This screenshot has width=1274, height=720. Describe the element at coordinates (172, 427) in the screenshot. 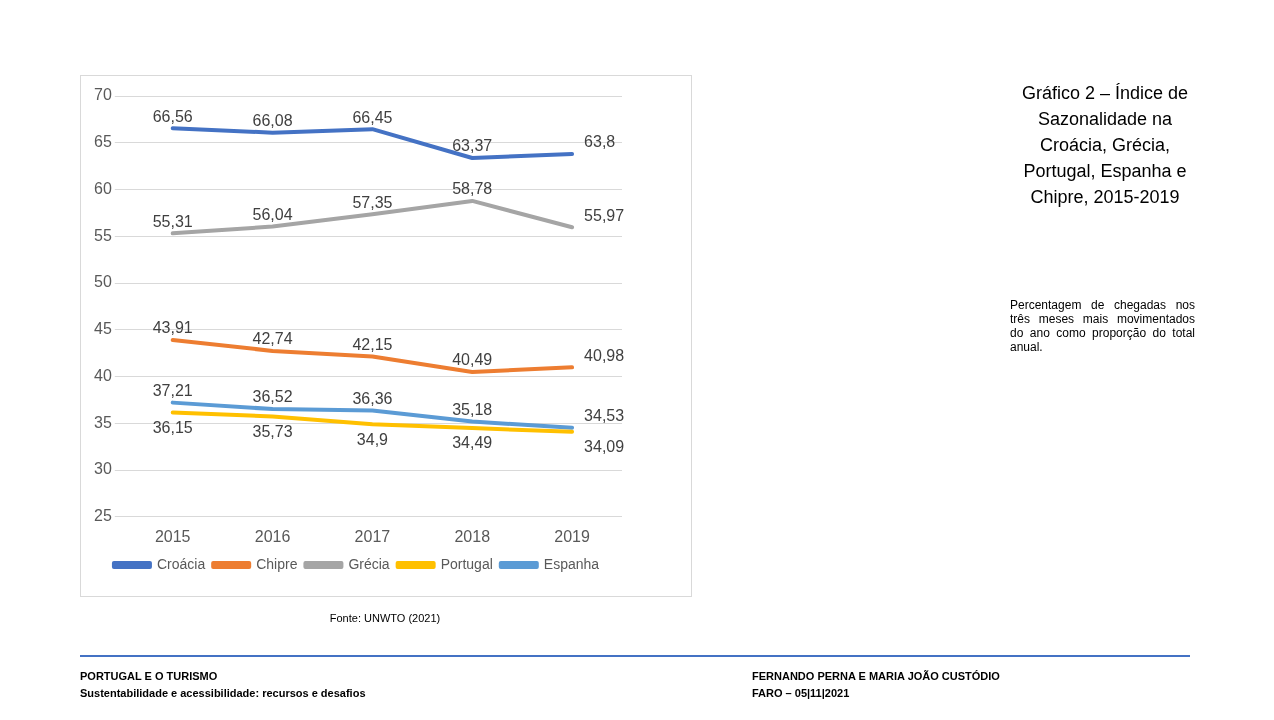

I see `data-label: 36,15` at that location.